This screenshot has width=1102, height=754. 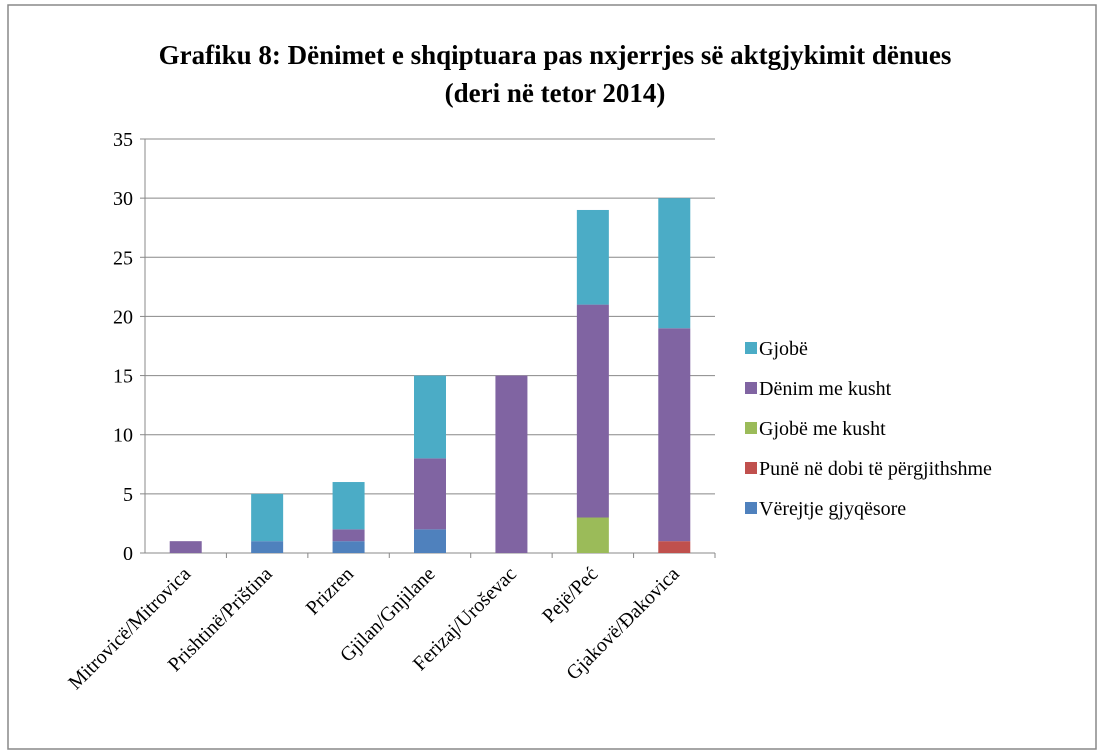 What do you see at coordinates (783, 349) in the screenshot?
I see `legend-label: Gjobë` at bounding box center [783, 349].